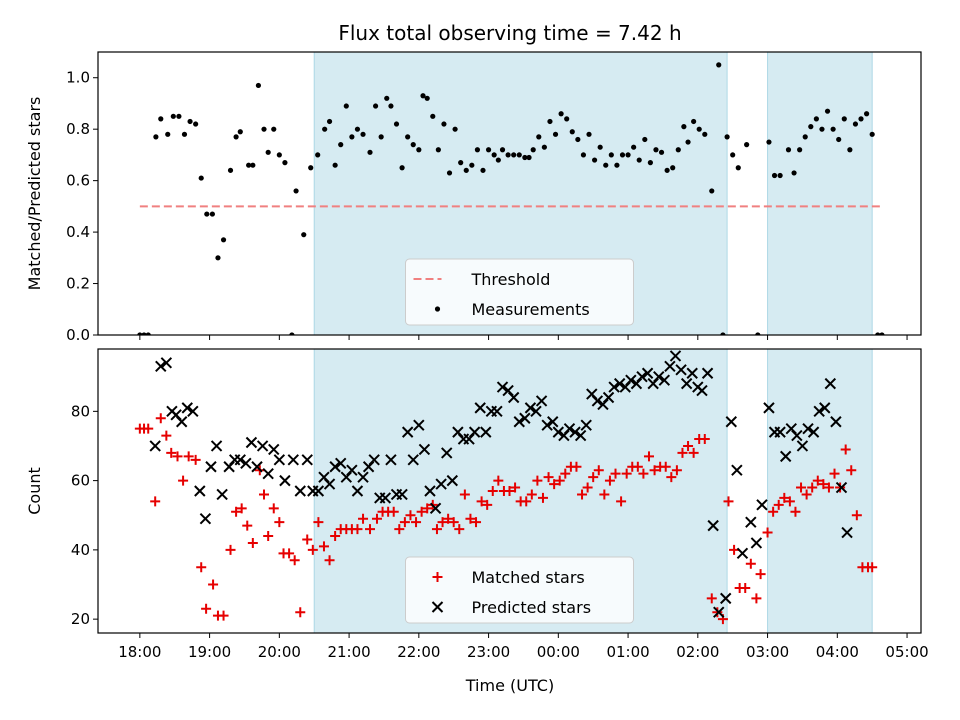 Image resolution: width=960 pixels, height=720 pixels. What do you see at coordinates (209, 652) in the screenshot?
I see `x-tick-label: 19:00` at bounding box center [209, 652].